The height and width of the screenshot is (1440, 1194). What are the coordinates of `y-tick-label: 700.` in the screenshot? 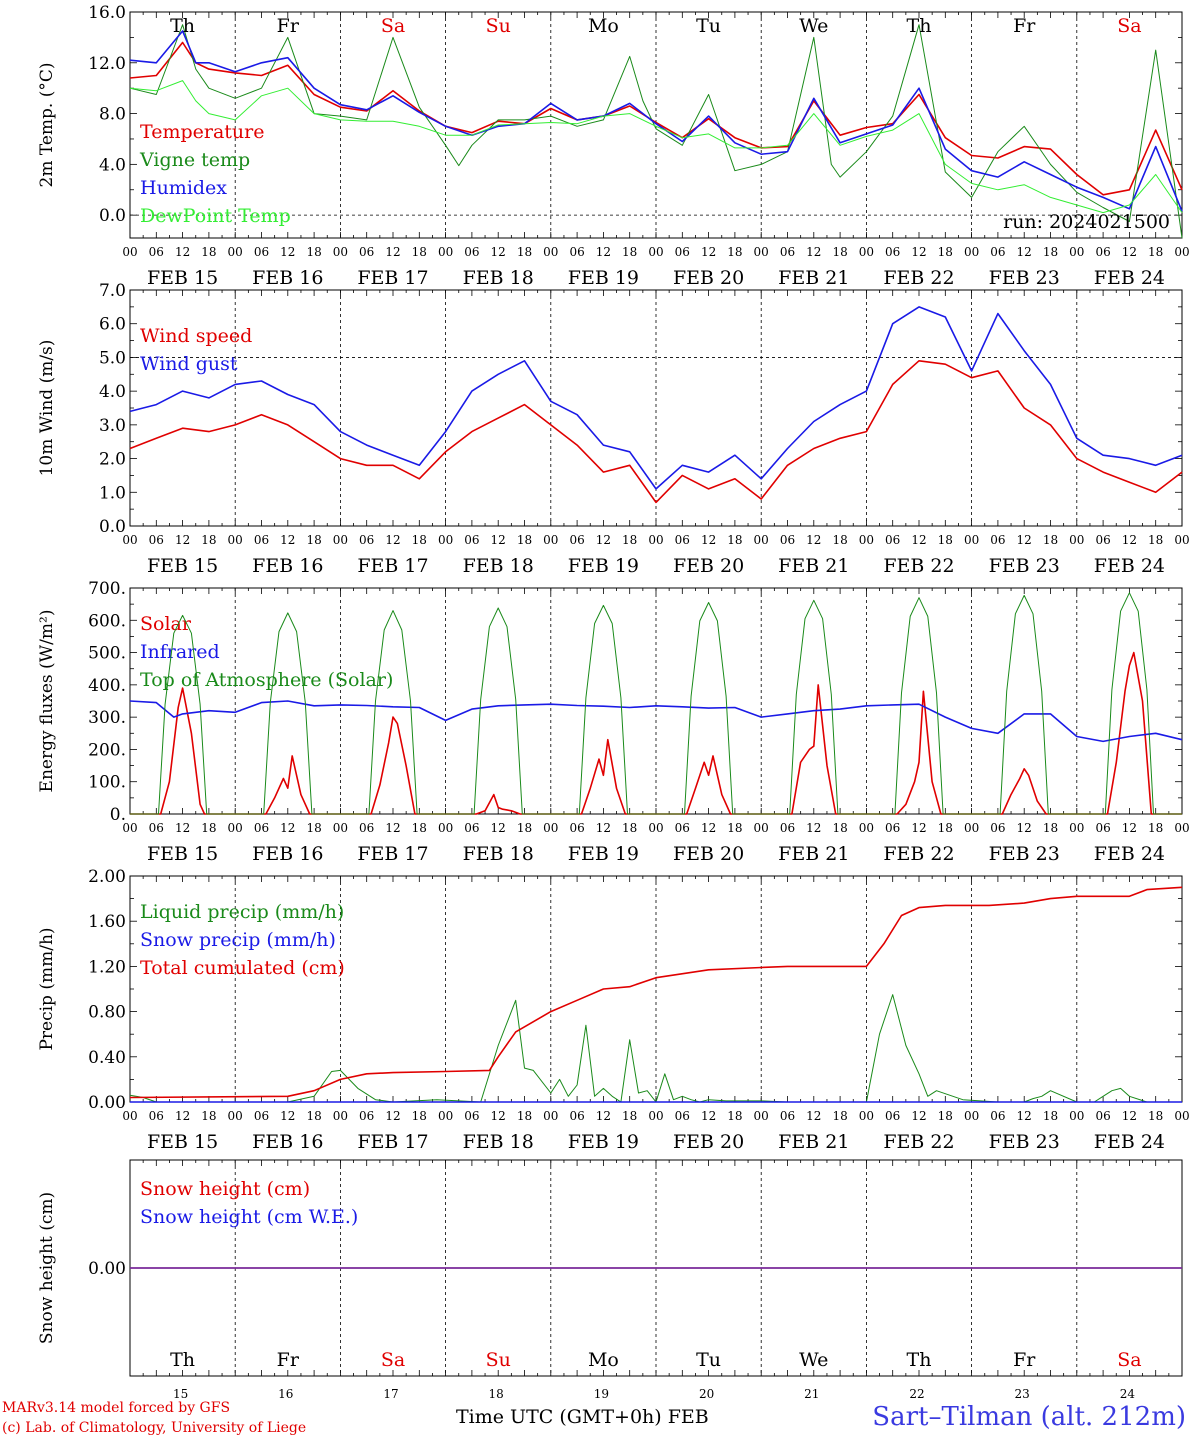 It's located at (107, 589).